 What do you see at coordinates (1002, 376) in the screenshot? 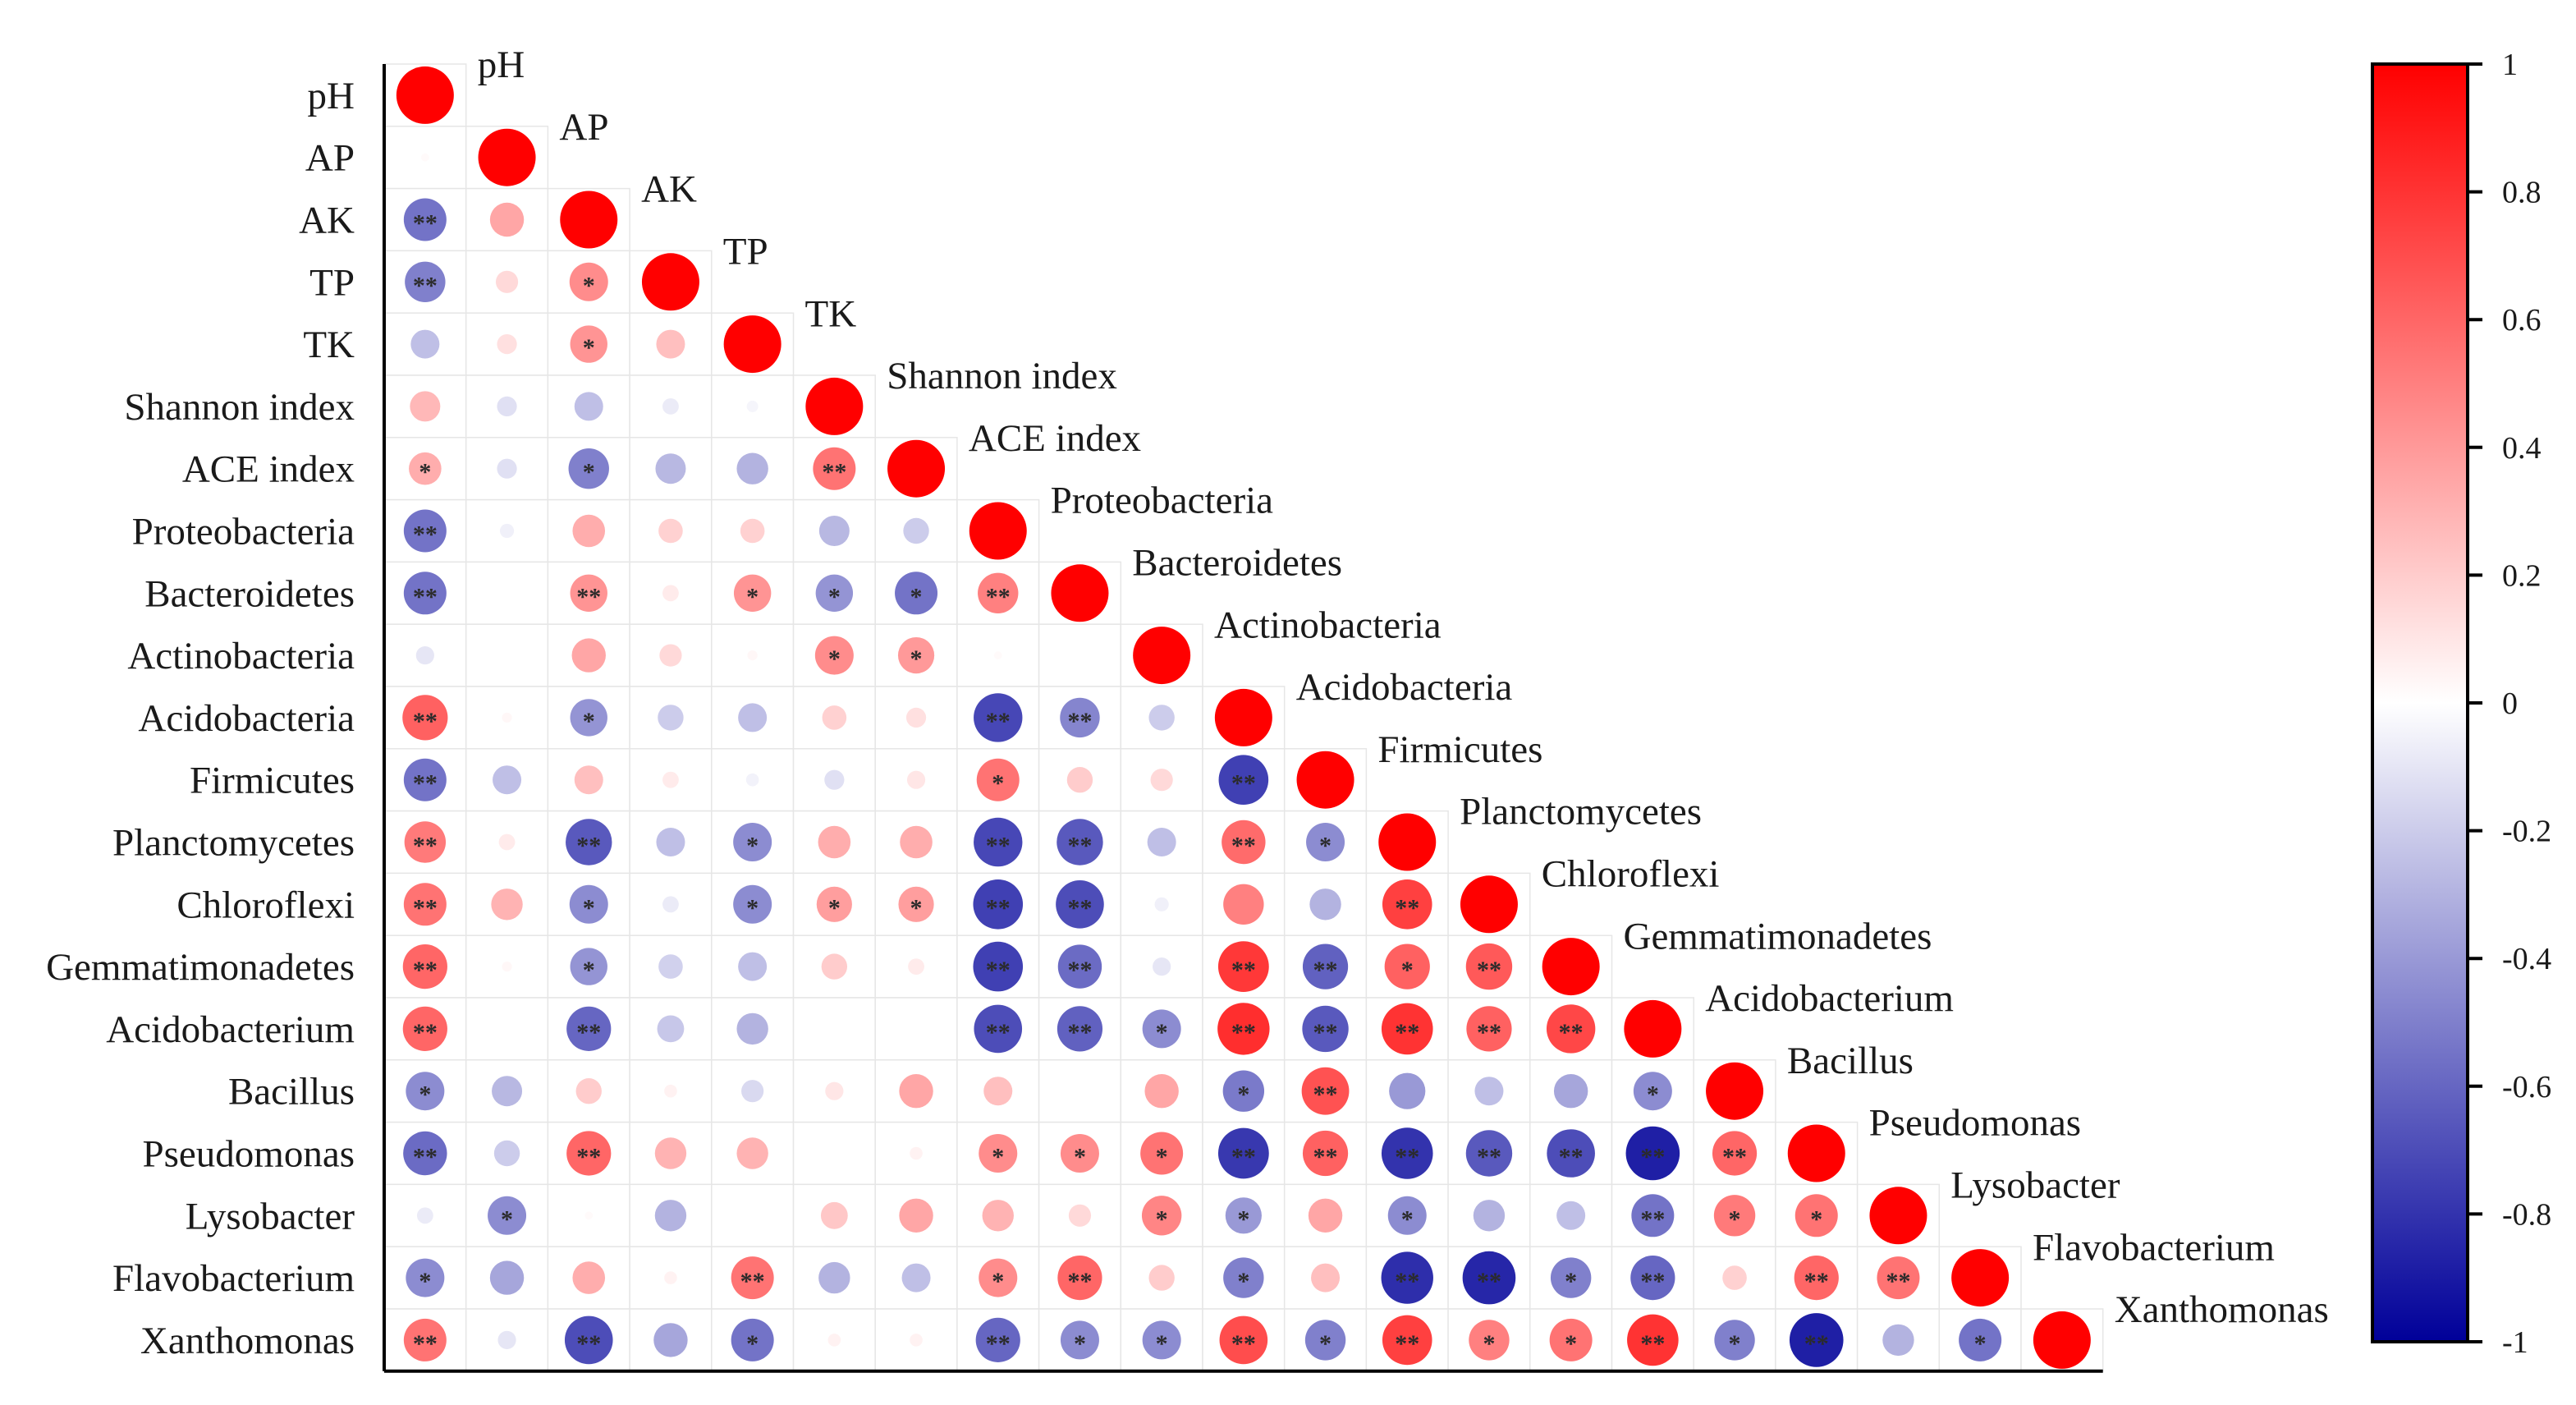
I see `column-label: Shannon index` at bounding box center [1002, 376].